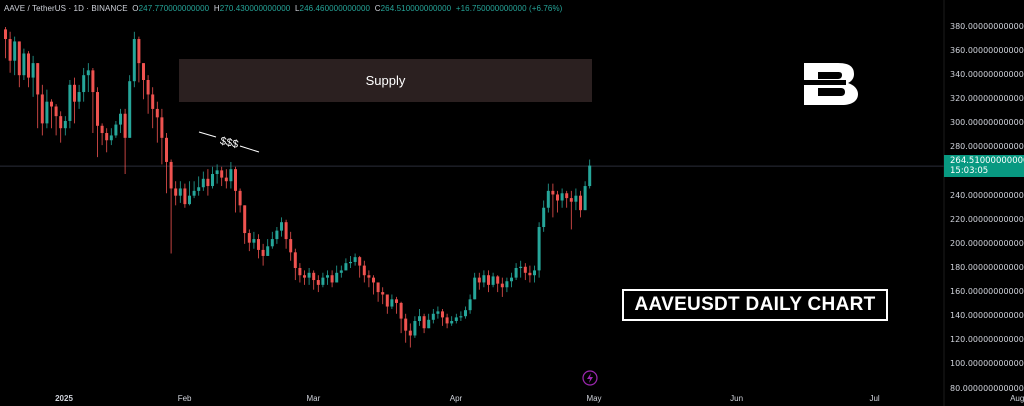  I want to click on chart-title-box: AAVEUSDT DAILY CHART, so click(755, 305).